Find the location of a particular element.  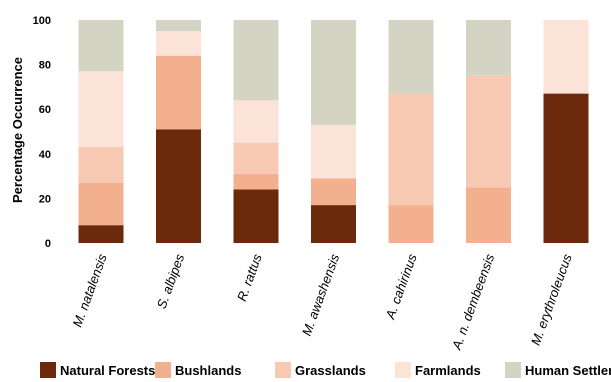

legend-label: Natural Forests is located at coordinates (107, 370).